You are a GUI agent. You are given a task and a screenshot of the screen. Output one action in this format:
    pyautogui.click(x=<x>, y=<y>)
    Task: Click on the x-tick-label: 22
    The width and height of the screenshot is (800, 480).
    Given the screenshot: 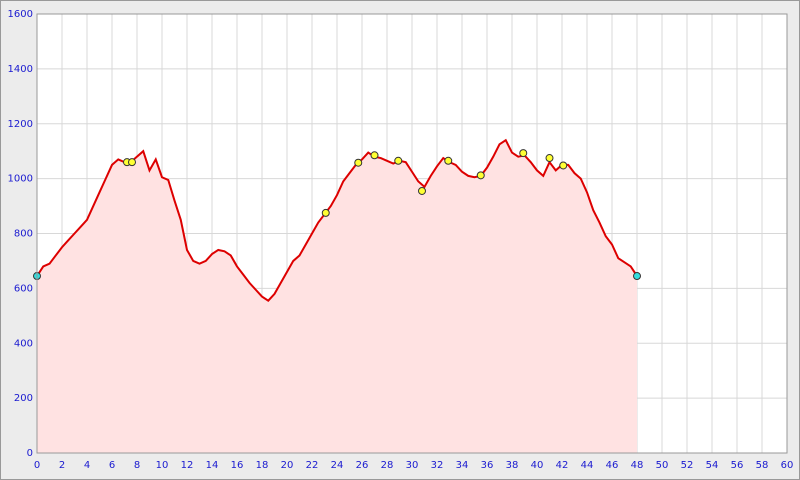 What is the action you would take?
    pyautogui.click(x=312, y=465)
    